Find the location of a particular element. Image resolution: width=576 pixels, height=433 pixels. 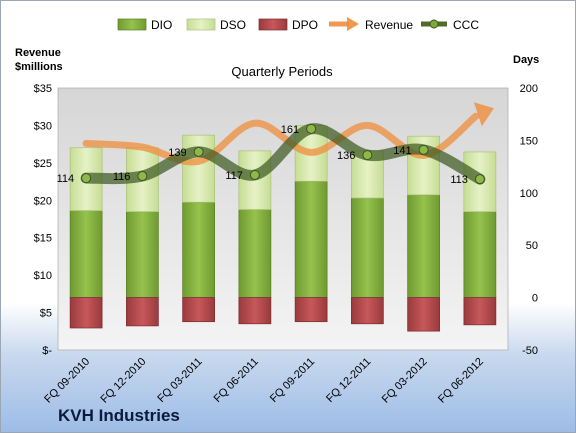

right-tick-label: 200 is located at coordinates (529, 89).